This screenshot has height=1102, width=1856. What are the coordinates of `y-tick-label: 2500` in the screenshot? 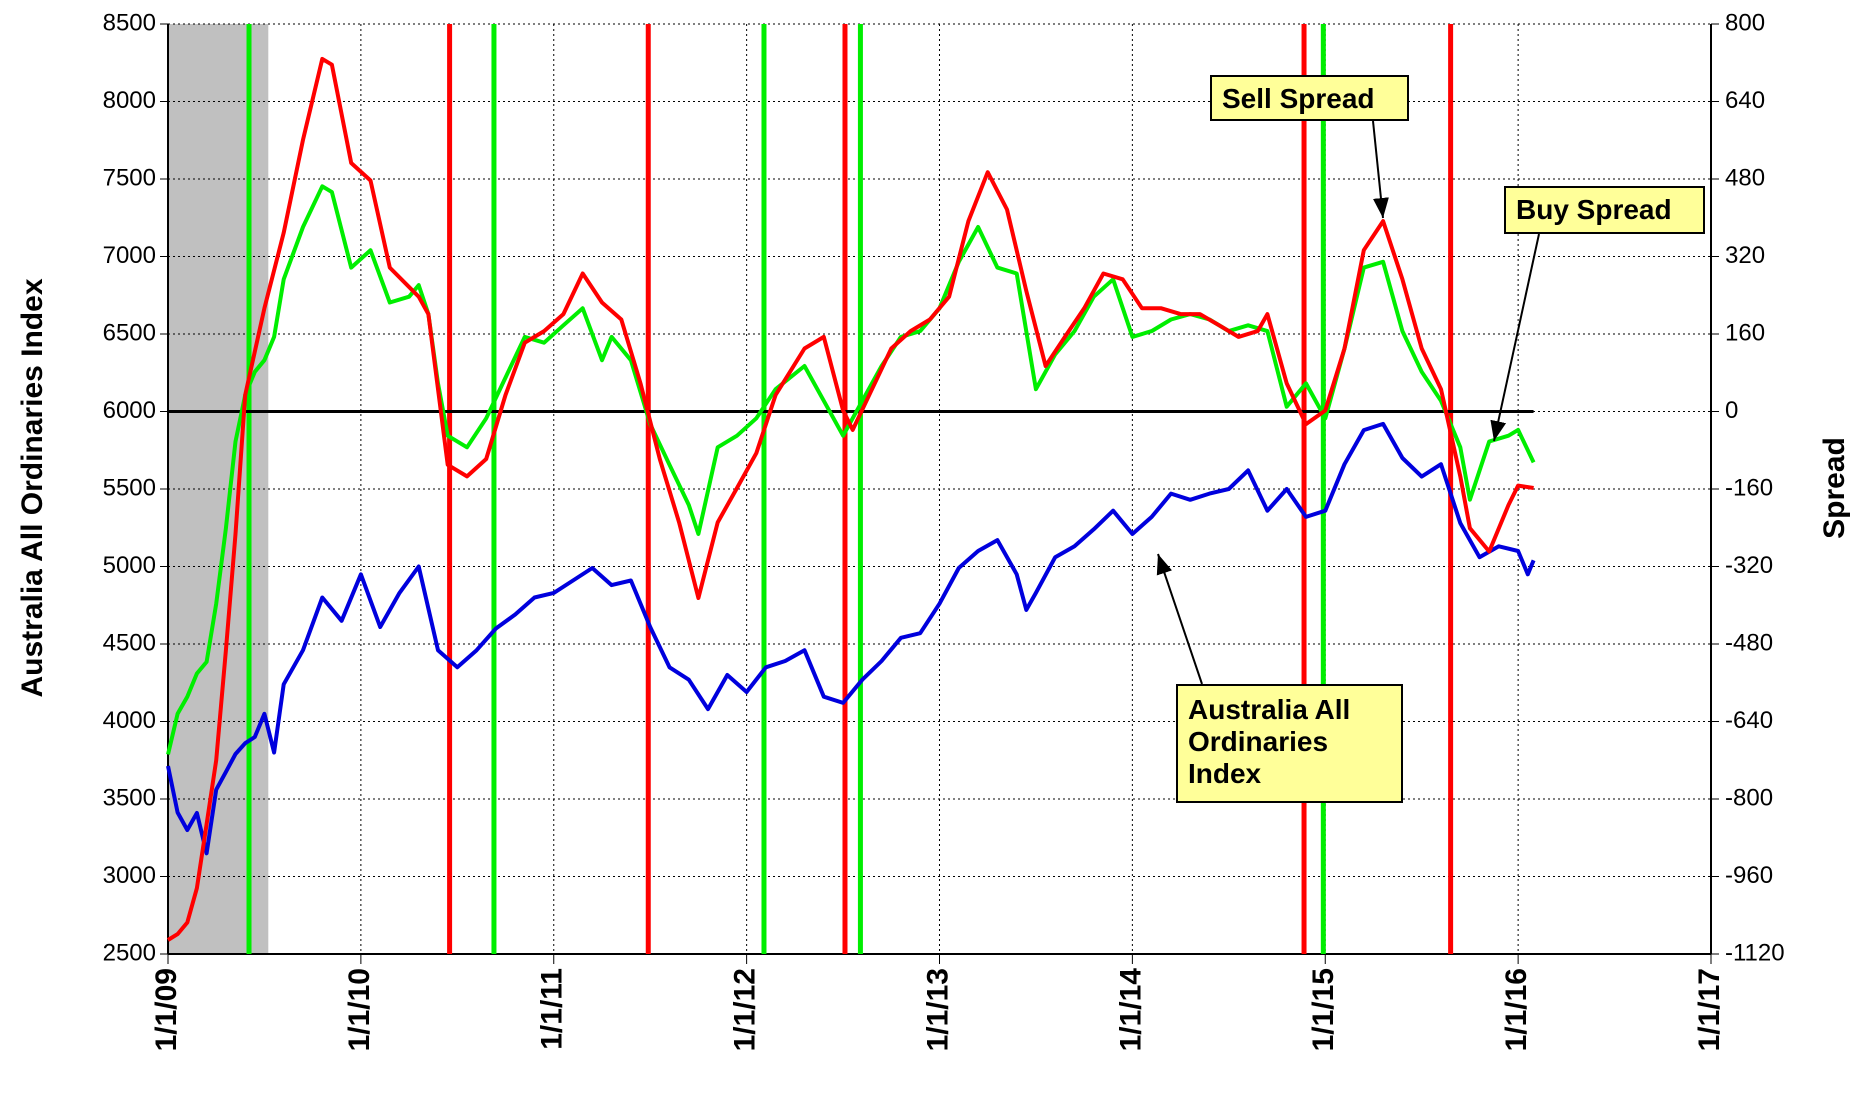 It's located at (129, 952).